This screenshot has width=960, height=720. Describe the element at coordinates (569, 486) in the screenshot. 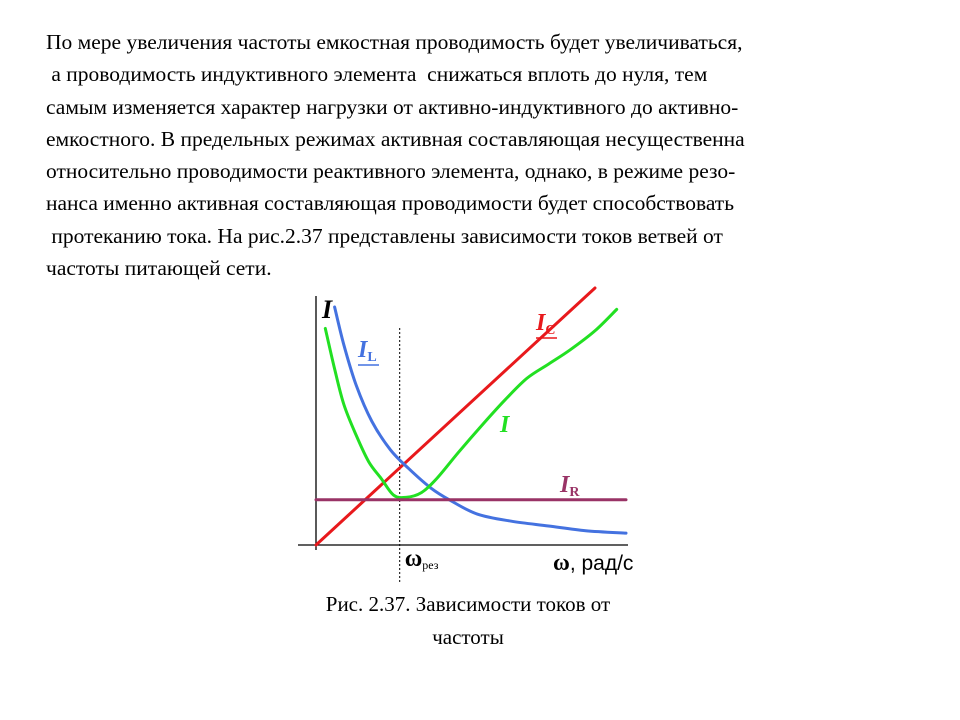

I see `series-label-IR: IR` at that location.